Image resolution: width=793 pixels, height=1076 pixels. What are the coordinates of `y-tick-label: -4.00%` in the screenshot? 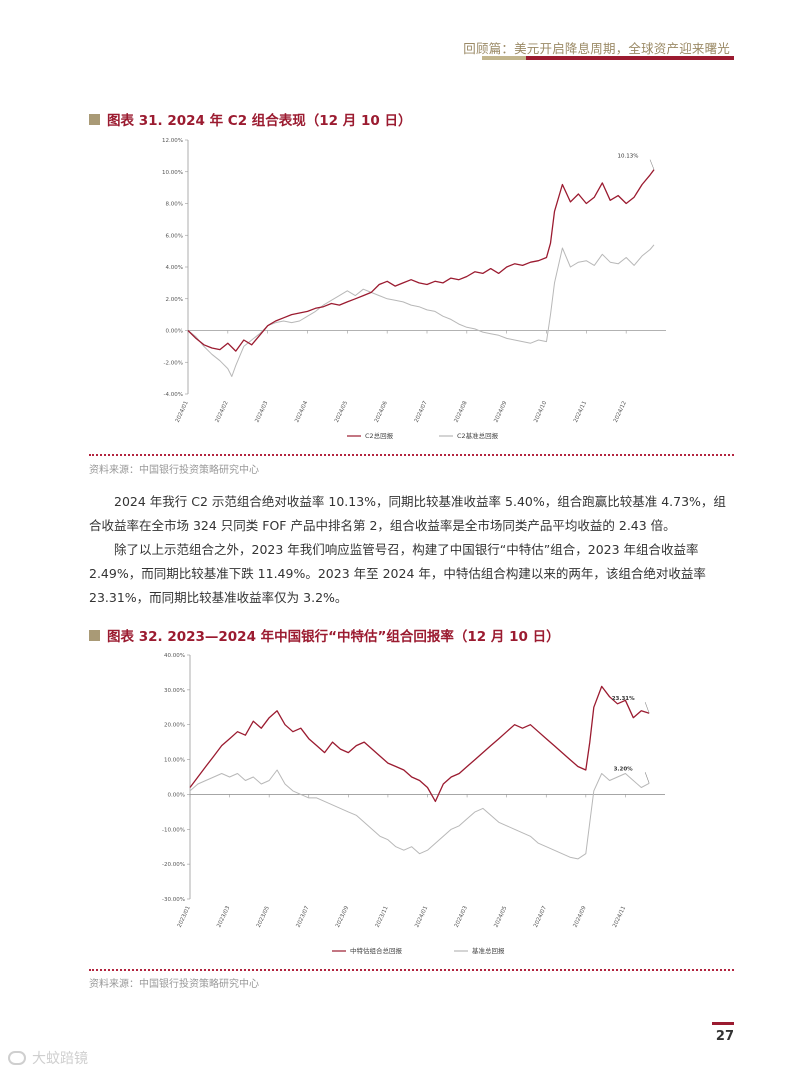 It's located at (173, 395).